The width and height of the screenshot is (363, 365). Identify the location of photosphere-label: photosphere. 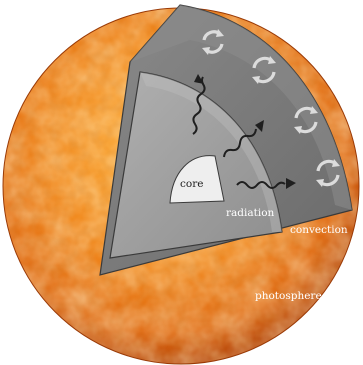
(288, 296).